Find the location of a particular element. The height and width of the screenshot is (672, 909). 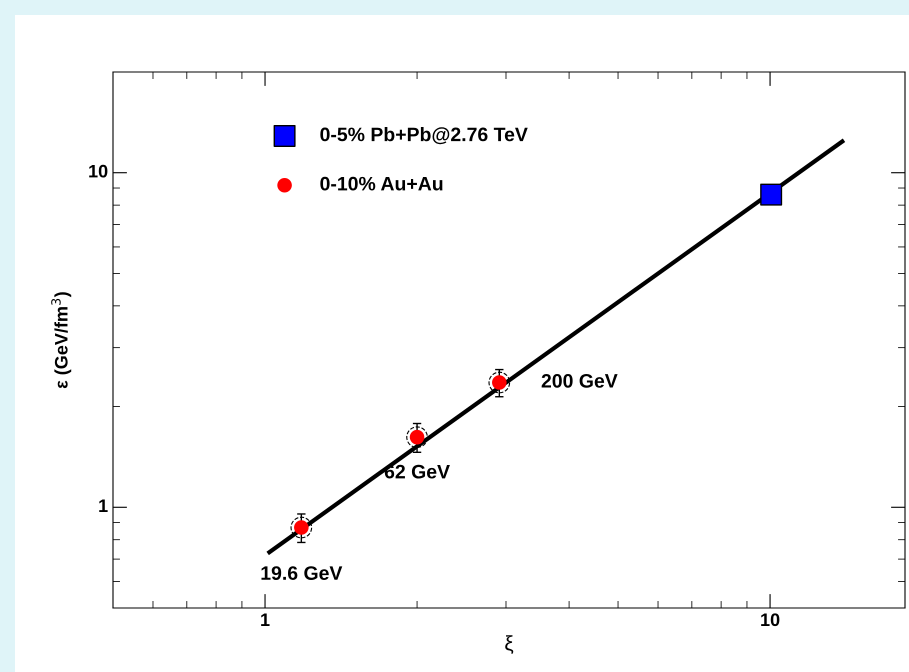

annotation: 19.6 GeV is located at coordinates (301, 573).